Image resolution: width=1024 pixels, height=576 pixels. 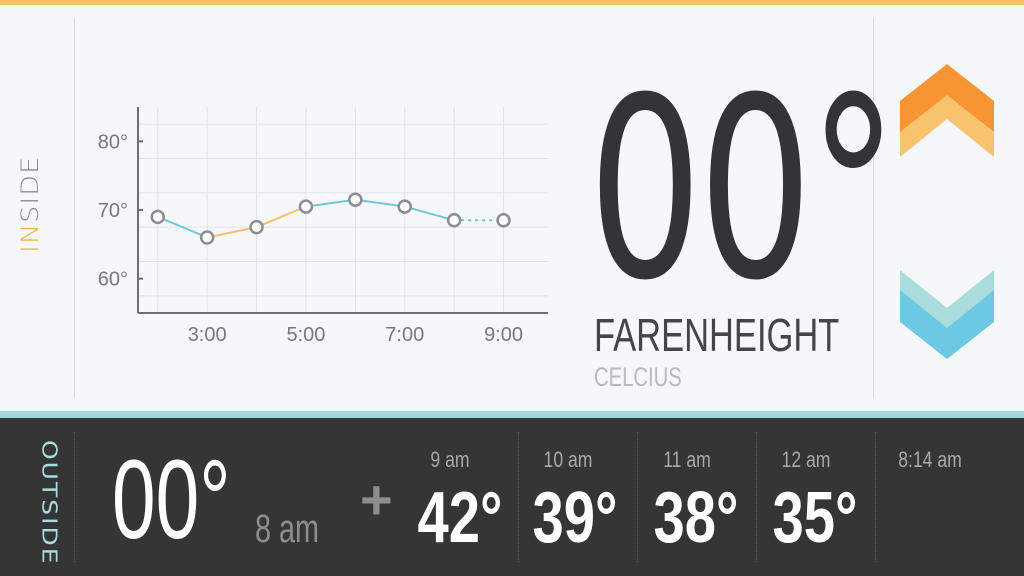 I want to click on y-tick-label: 80°, so click(x=113, y=142).